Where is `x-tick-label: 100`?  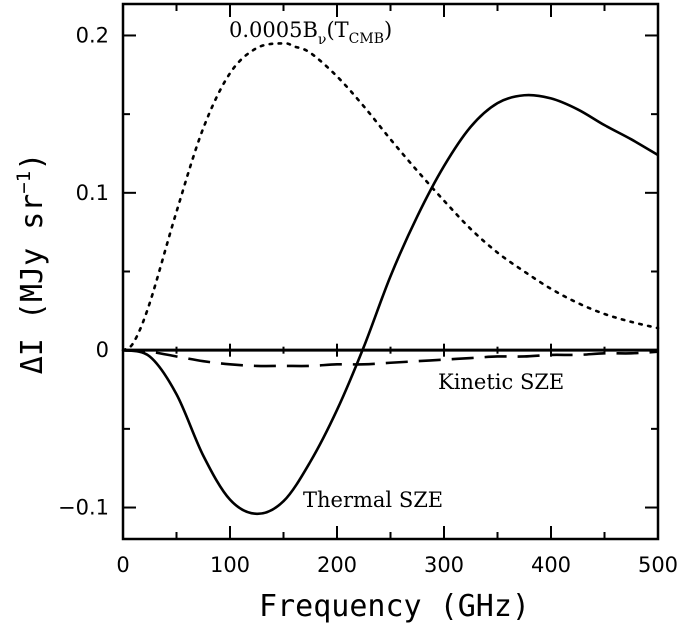
x-tick-label: 100 is located at coordinates (230, 565).